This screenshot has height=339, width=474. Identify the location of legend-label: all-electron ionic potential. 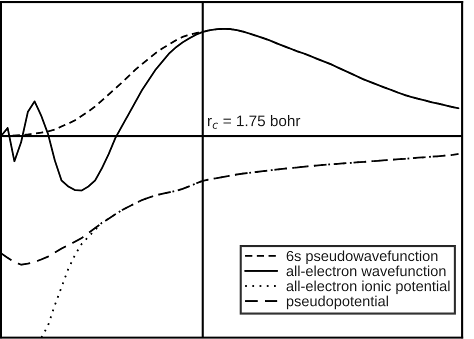
(368, 287).